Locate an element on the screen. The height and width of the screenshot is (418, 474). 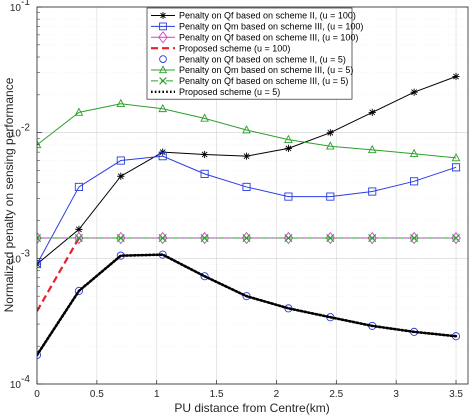
legend-entry: Proposed scheme (u = 5) is located at coordinates (215, 92).